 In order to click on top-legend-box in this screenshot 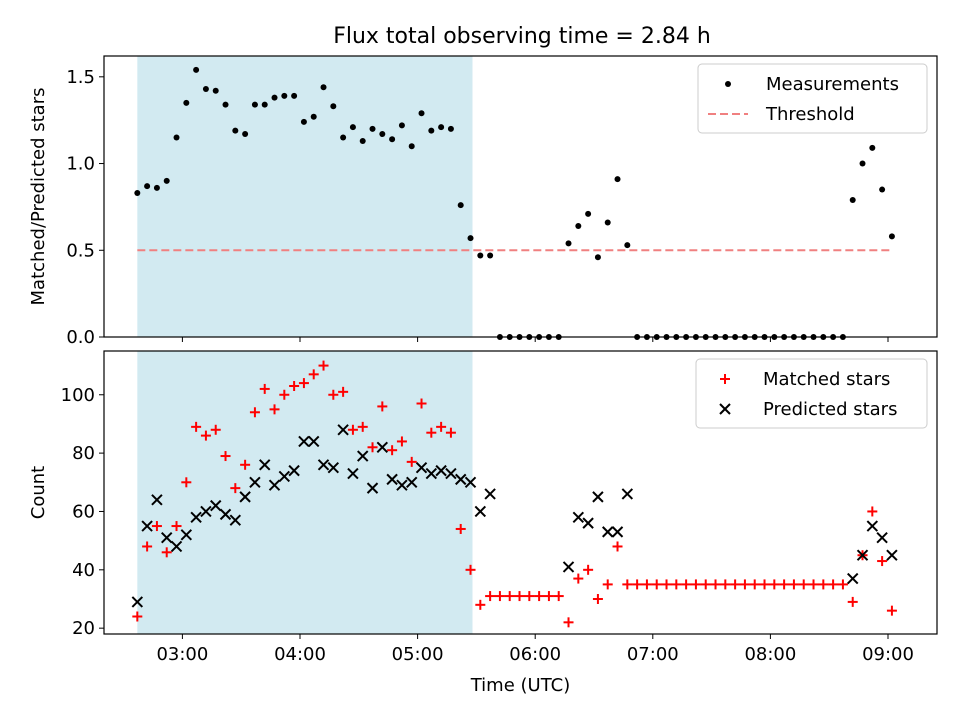, I will do `click(812, 98)`.